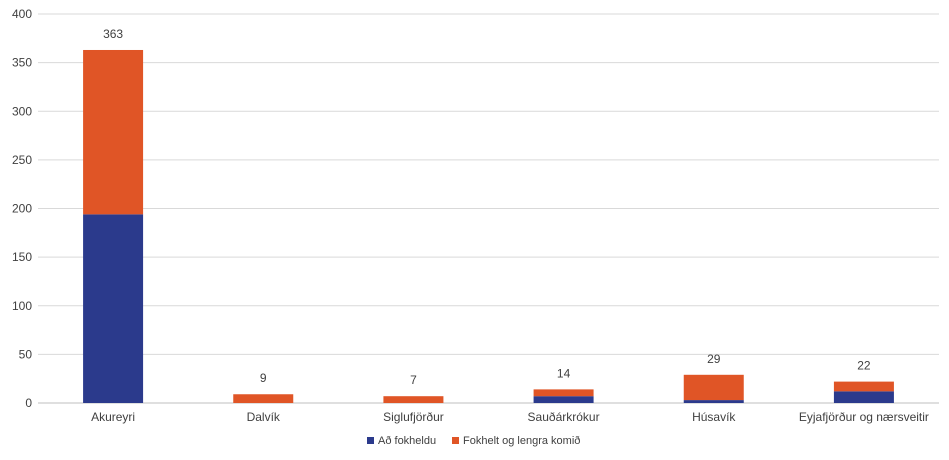  Describe the element at coordinates (413, 417) in the screenshot. I see `x-category-label: Siglufjörður` at that location.